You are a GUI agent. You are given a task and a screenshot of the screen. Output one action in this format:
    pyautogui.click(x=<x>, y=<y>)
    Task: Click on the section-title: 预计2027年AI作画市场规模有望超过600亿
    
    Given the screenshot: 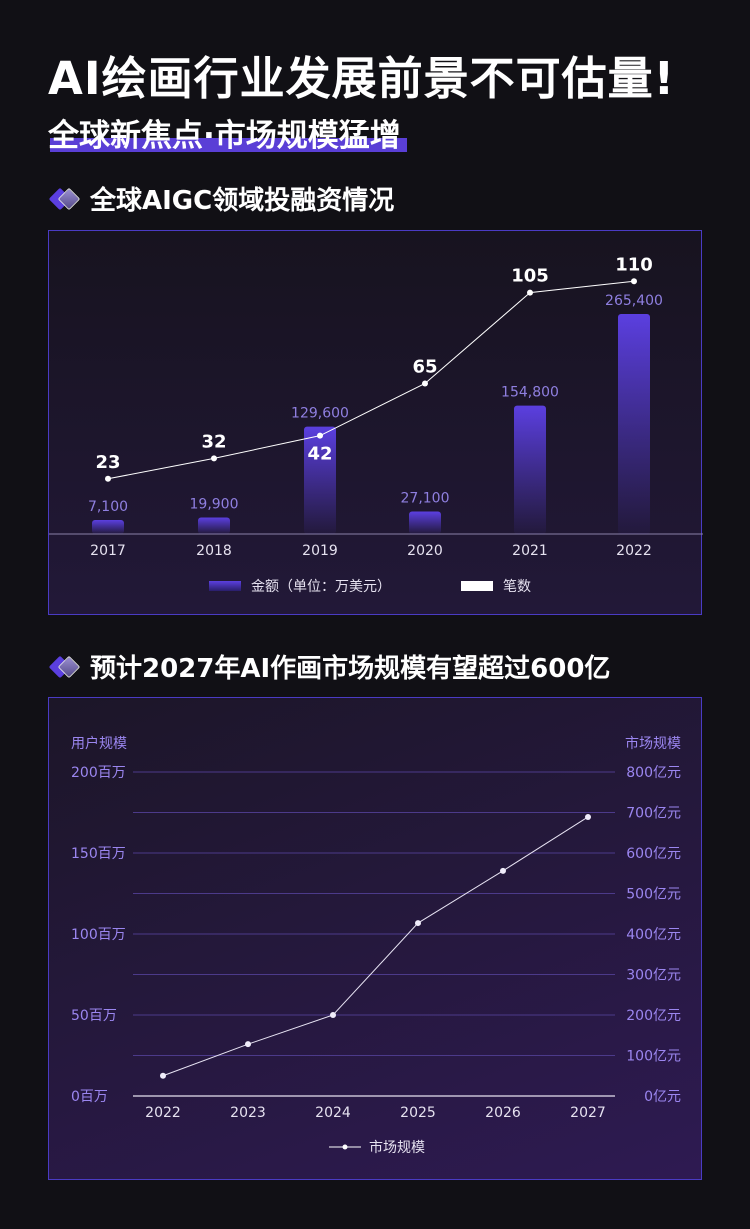 What is the action you would take?
    pyautogui.click(x=350, y=669)
    